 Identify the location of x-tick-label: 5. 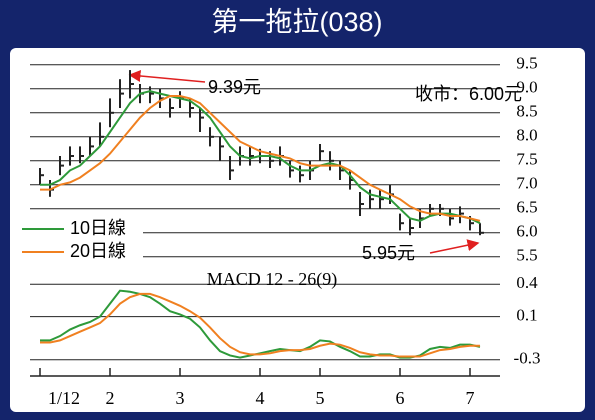
(320, 398).